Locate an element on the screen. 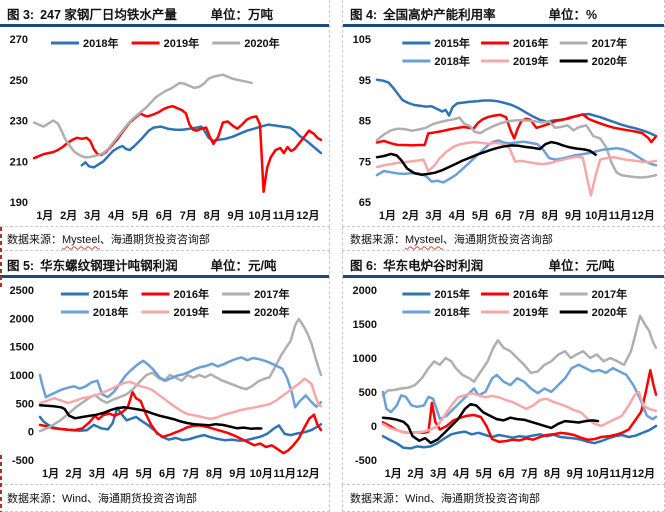 The height and width of the screenshot is (512, 665). source-figure-4: 数据来源：Mysteel、海通期货投资咨询部 is located at coordinates (503, 239).